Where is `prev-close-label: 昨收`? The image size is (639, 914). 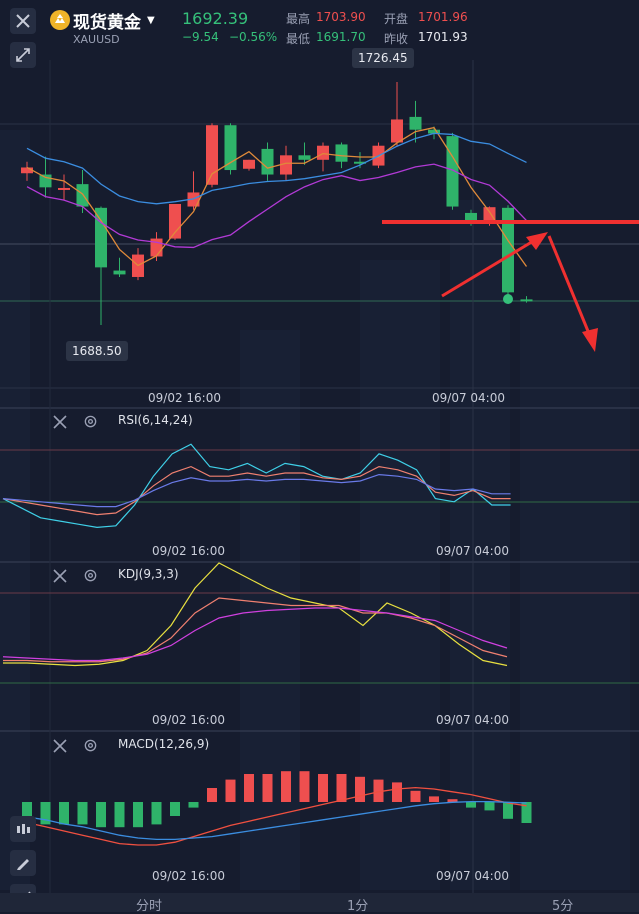 prev-close-label: 昨收 is located at coordinates (396, 39).